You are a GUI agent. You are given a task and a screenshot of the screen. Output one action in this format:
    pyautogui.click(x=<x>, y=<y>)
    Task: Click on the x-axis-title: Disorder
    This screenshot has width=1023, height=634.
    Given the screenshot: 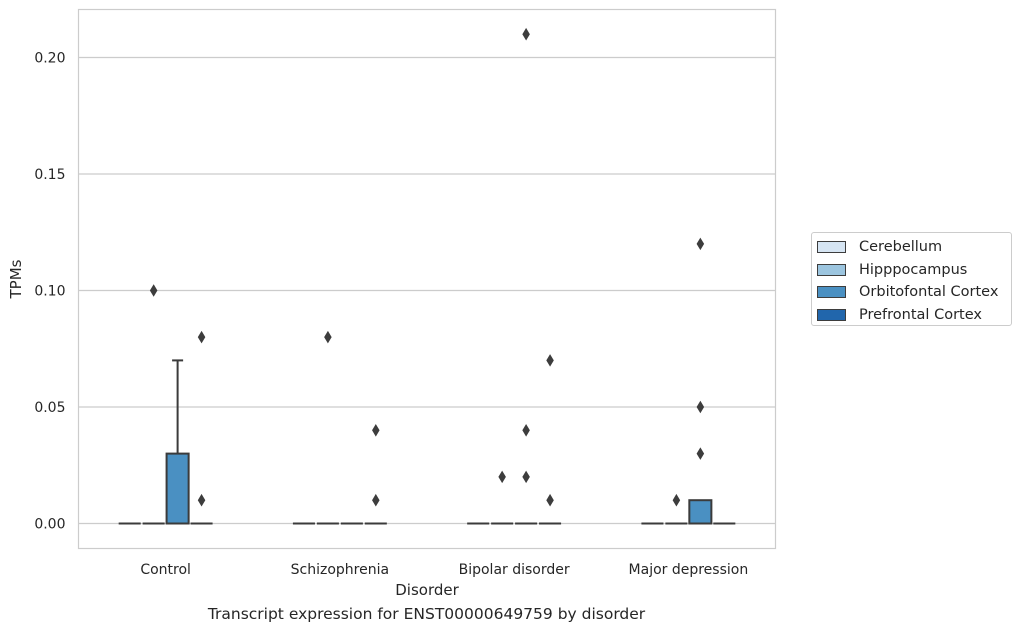 What is the action you would take?
    pyautogui.click(x=427, y=590)
    